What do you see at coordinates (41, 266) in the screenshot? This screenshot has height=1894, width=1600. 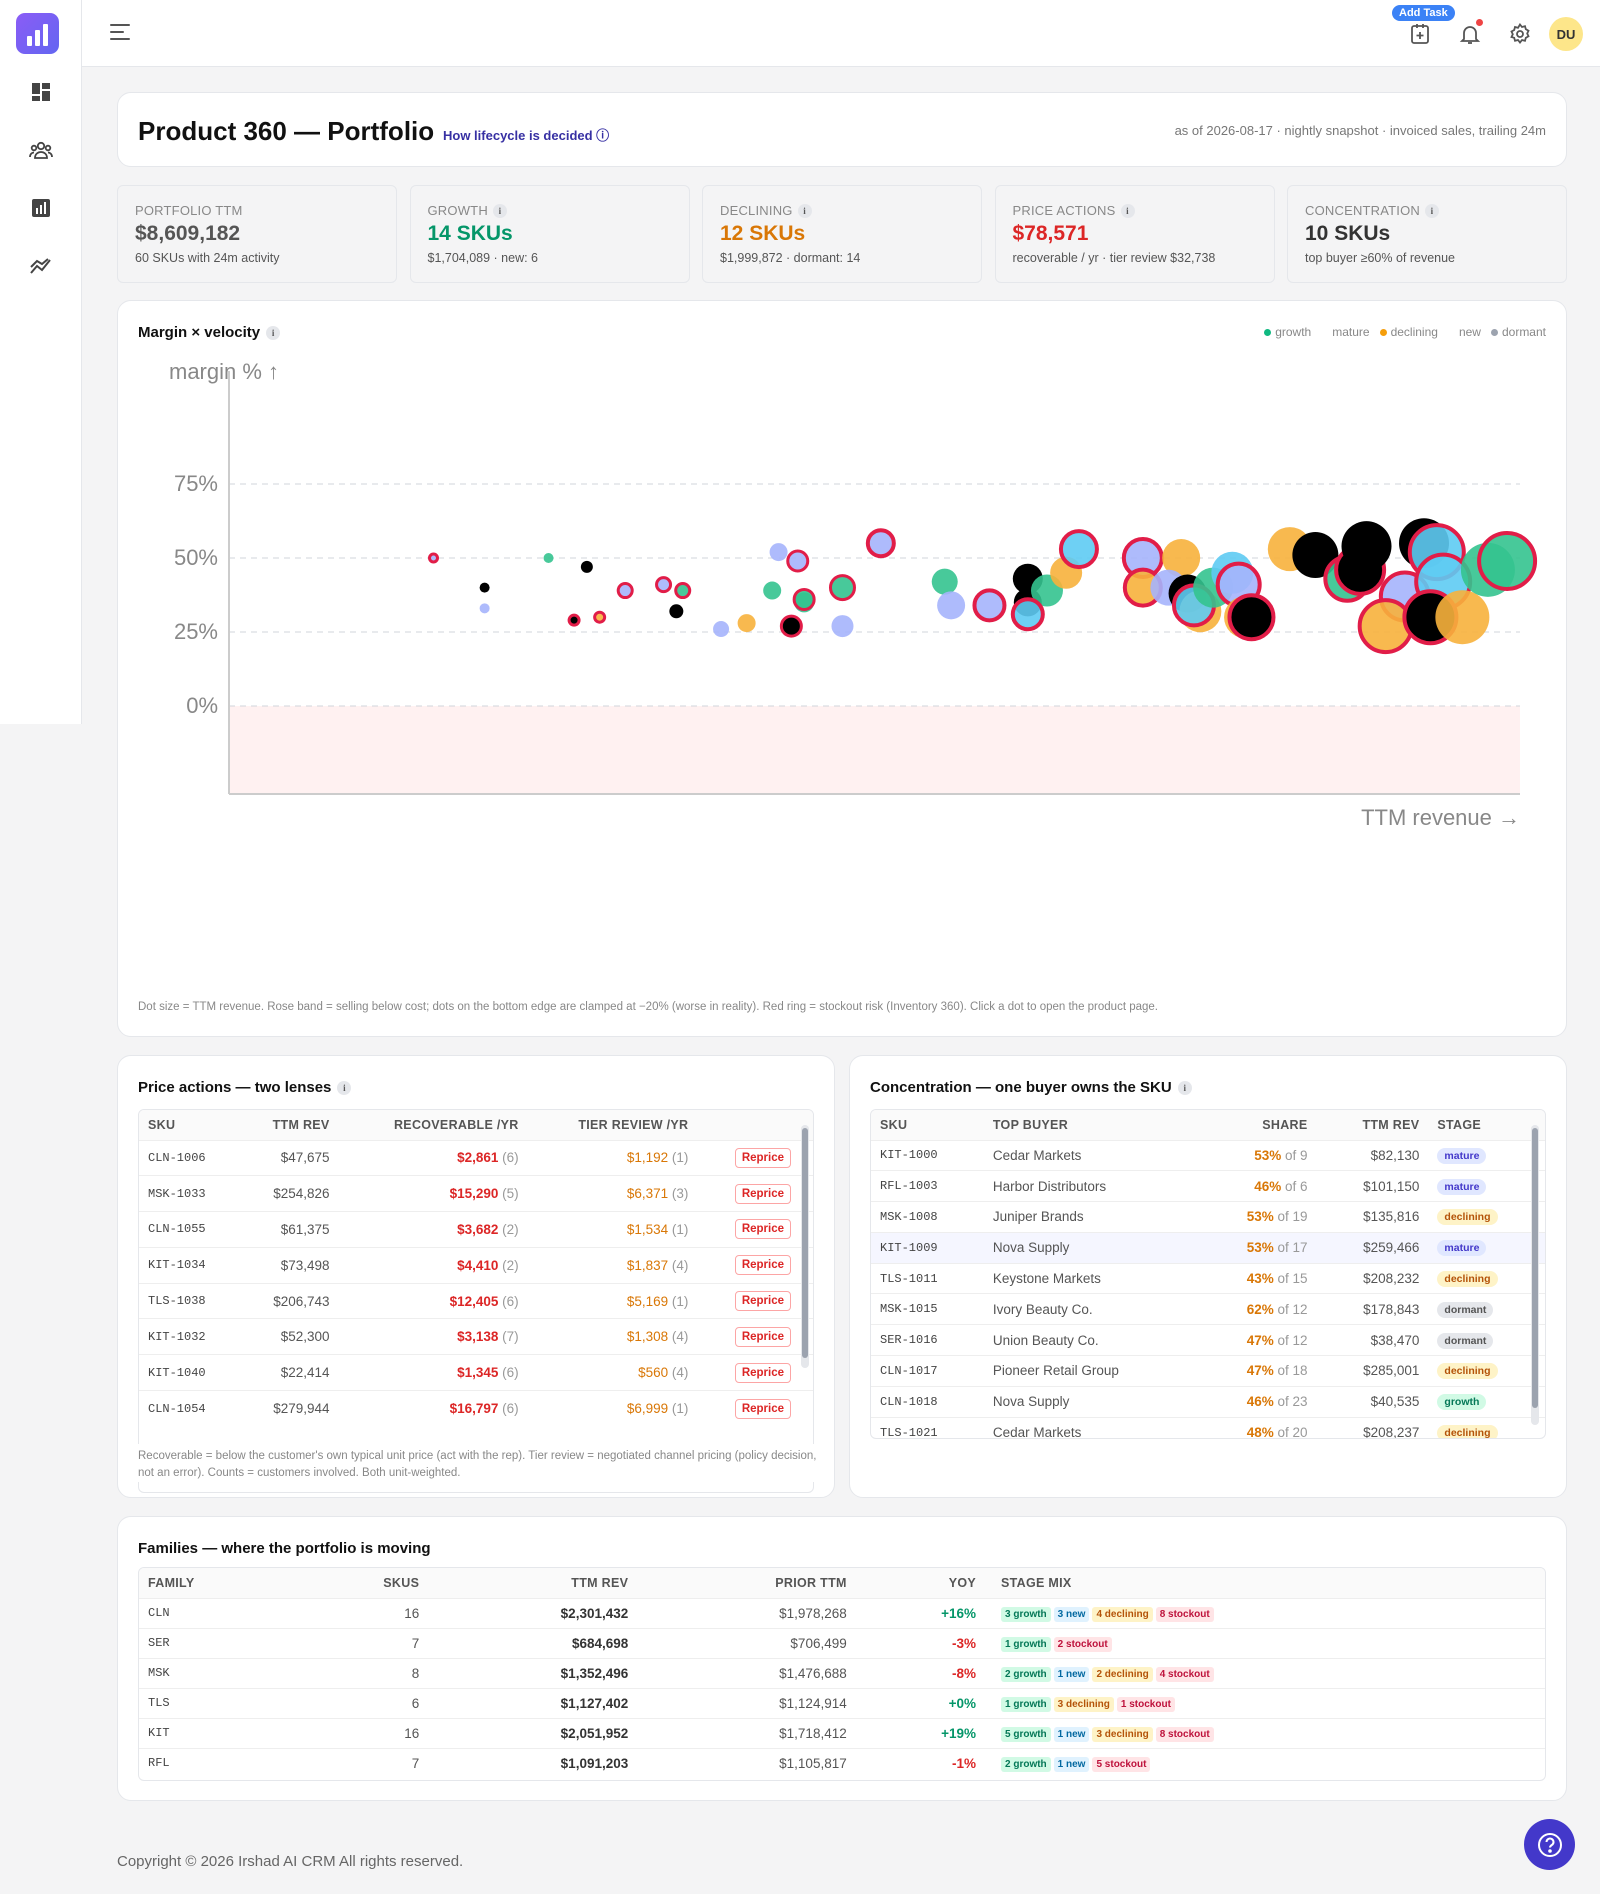 I see `analytics-icon` at bounding box center [41, 266].